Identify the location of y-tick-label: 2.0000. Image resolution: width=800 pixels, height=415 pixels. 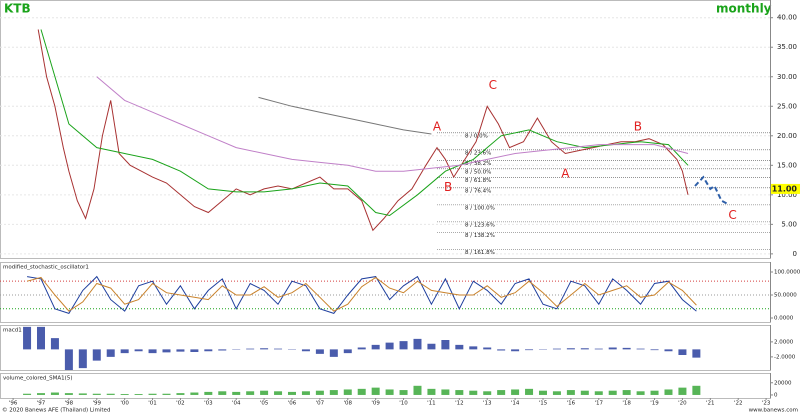
(784, 342).